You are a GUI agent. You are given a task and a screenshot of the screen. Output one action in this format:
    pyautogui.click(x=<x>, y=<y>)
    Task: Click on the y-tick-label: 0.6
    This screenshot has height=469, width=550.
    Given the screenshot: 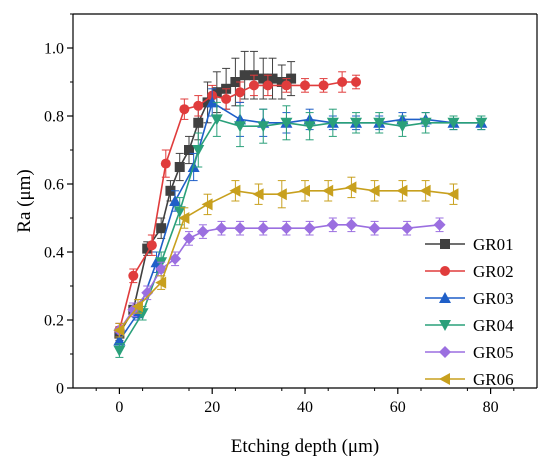 What is the action you would take?
    pyautogui.click(x=54, y=185)
    